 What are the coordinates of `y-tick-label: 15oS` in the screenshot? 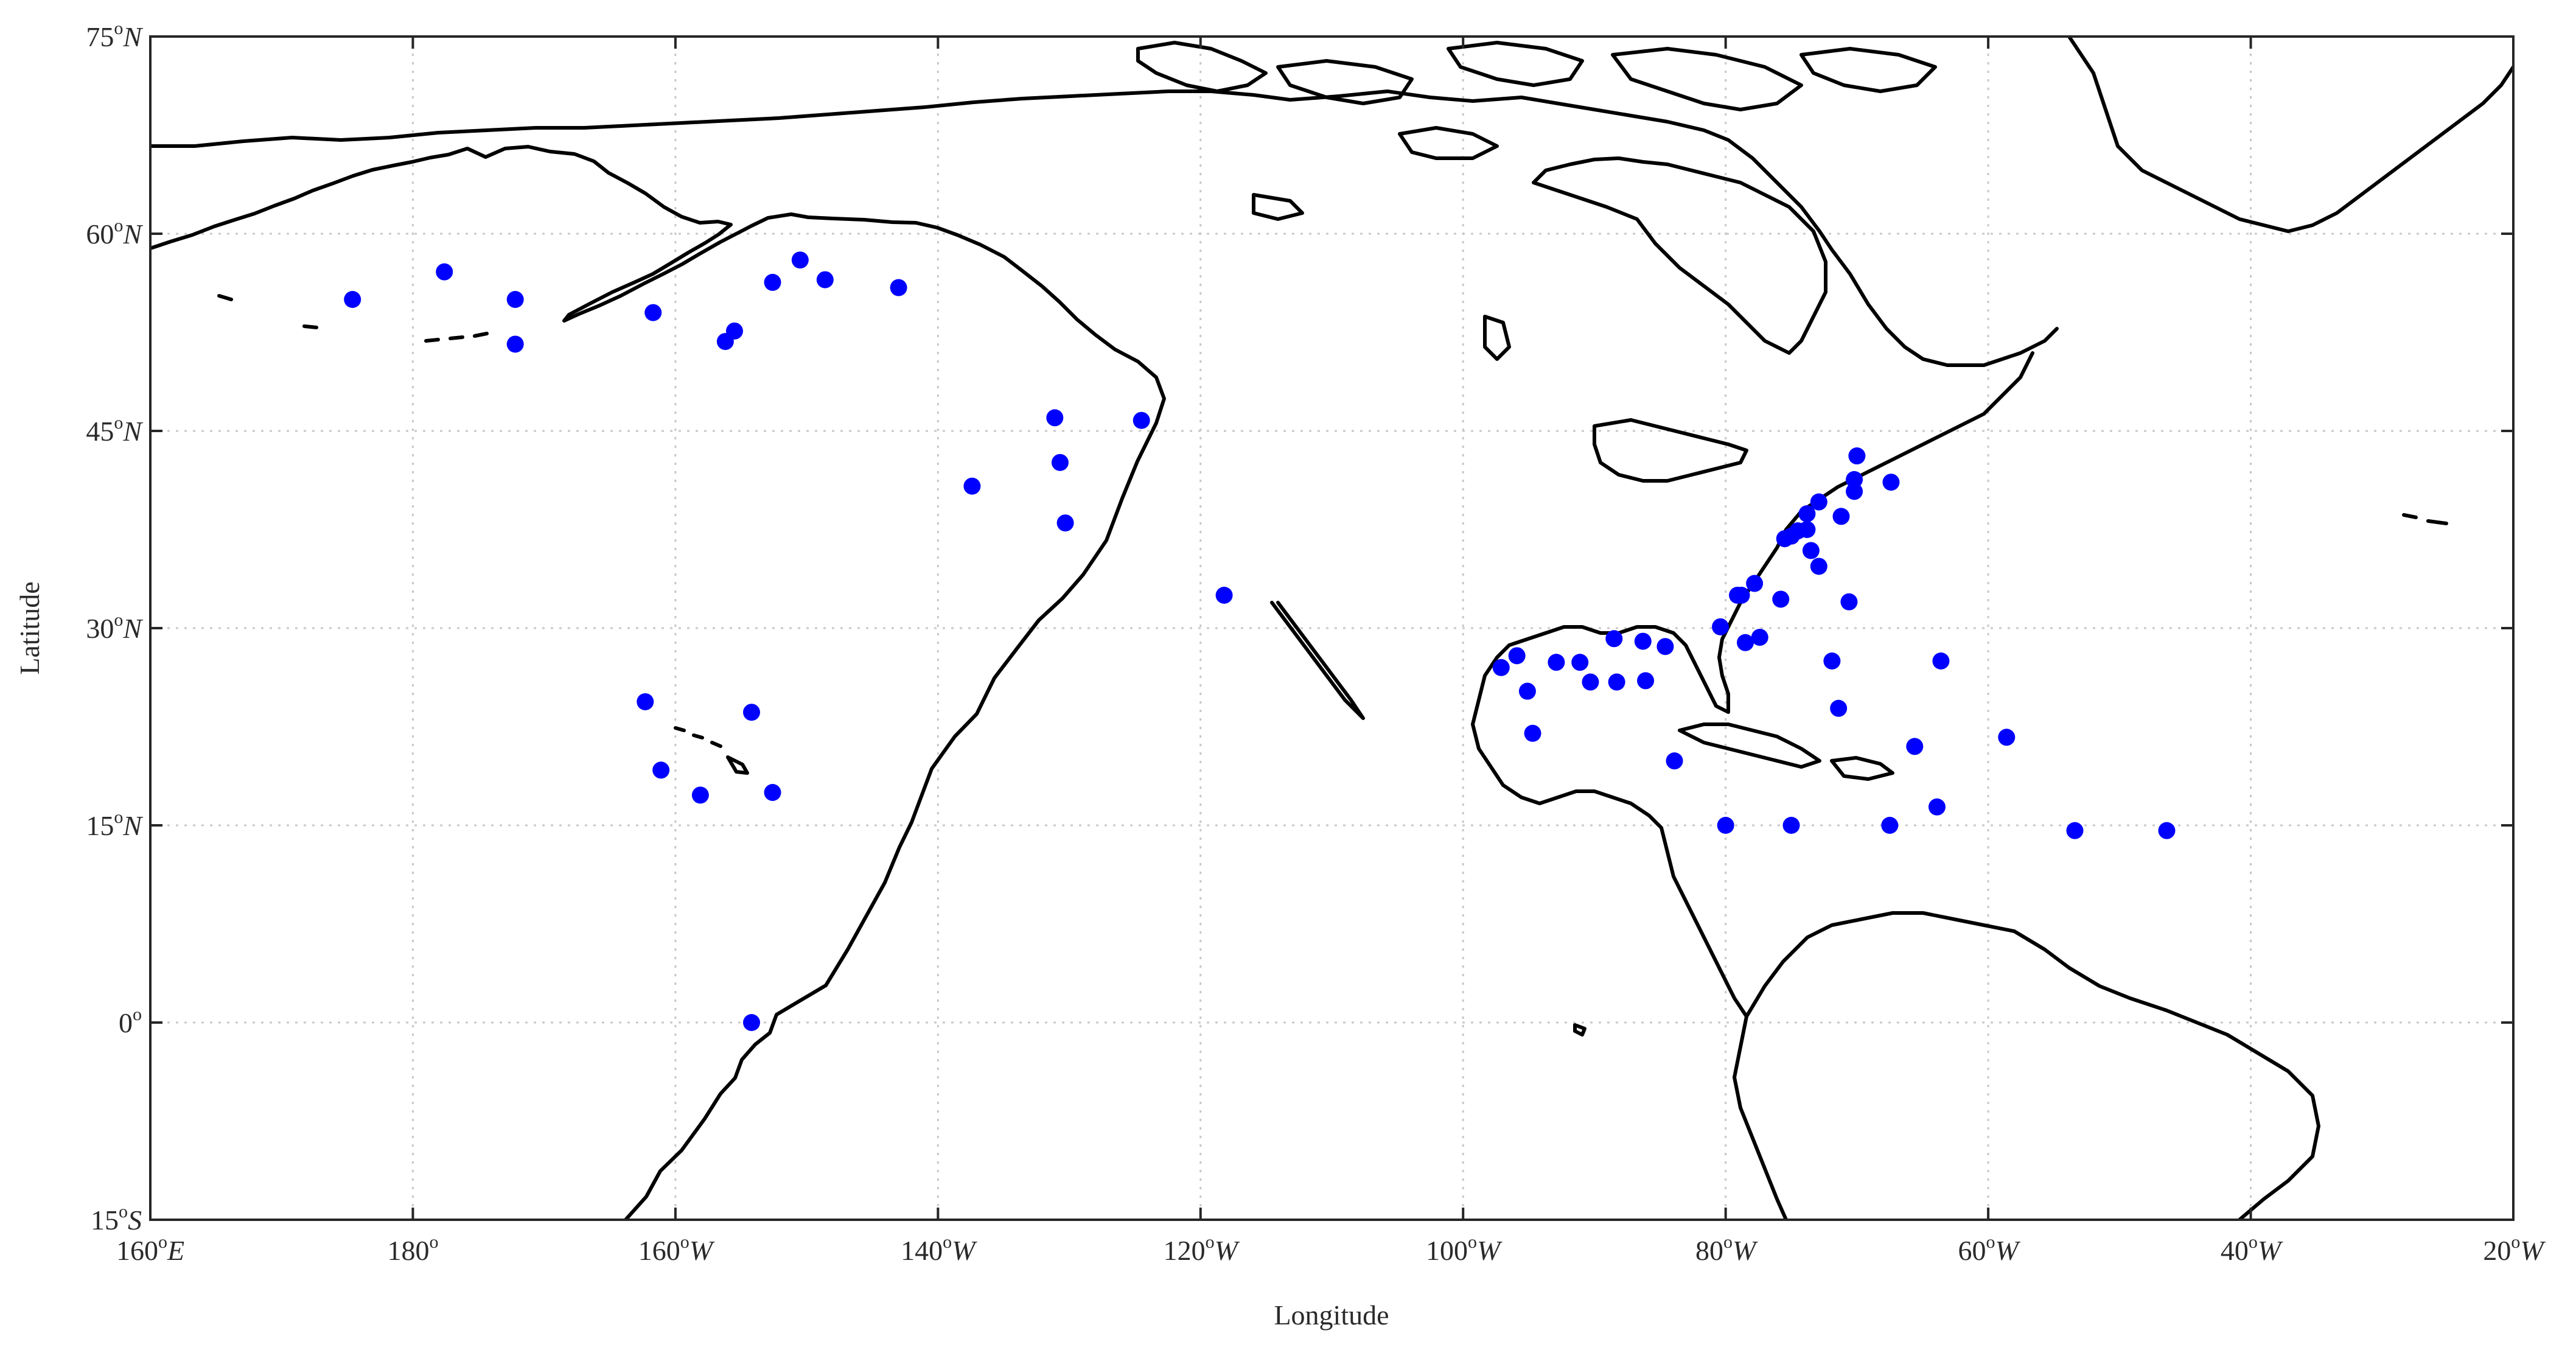 It's located at (117, 1218).